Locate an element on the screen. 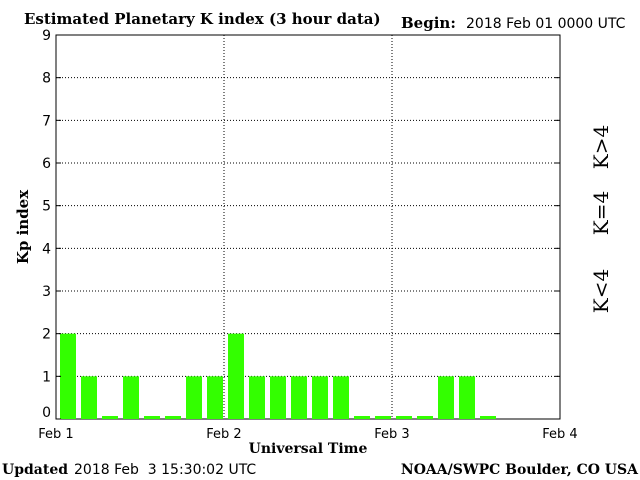 This screenshot has height=480, width=640. updated-label: Updated is located at coordinates (35, 470).